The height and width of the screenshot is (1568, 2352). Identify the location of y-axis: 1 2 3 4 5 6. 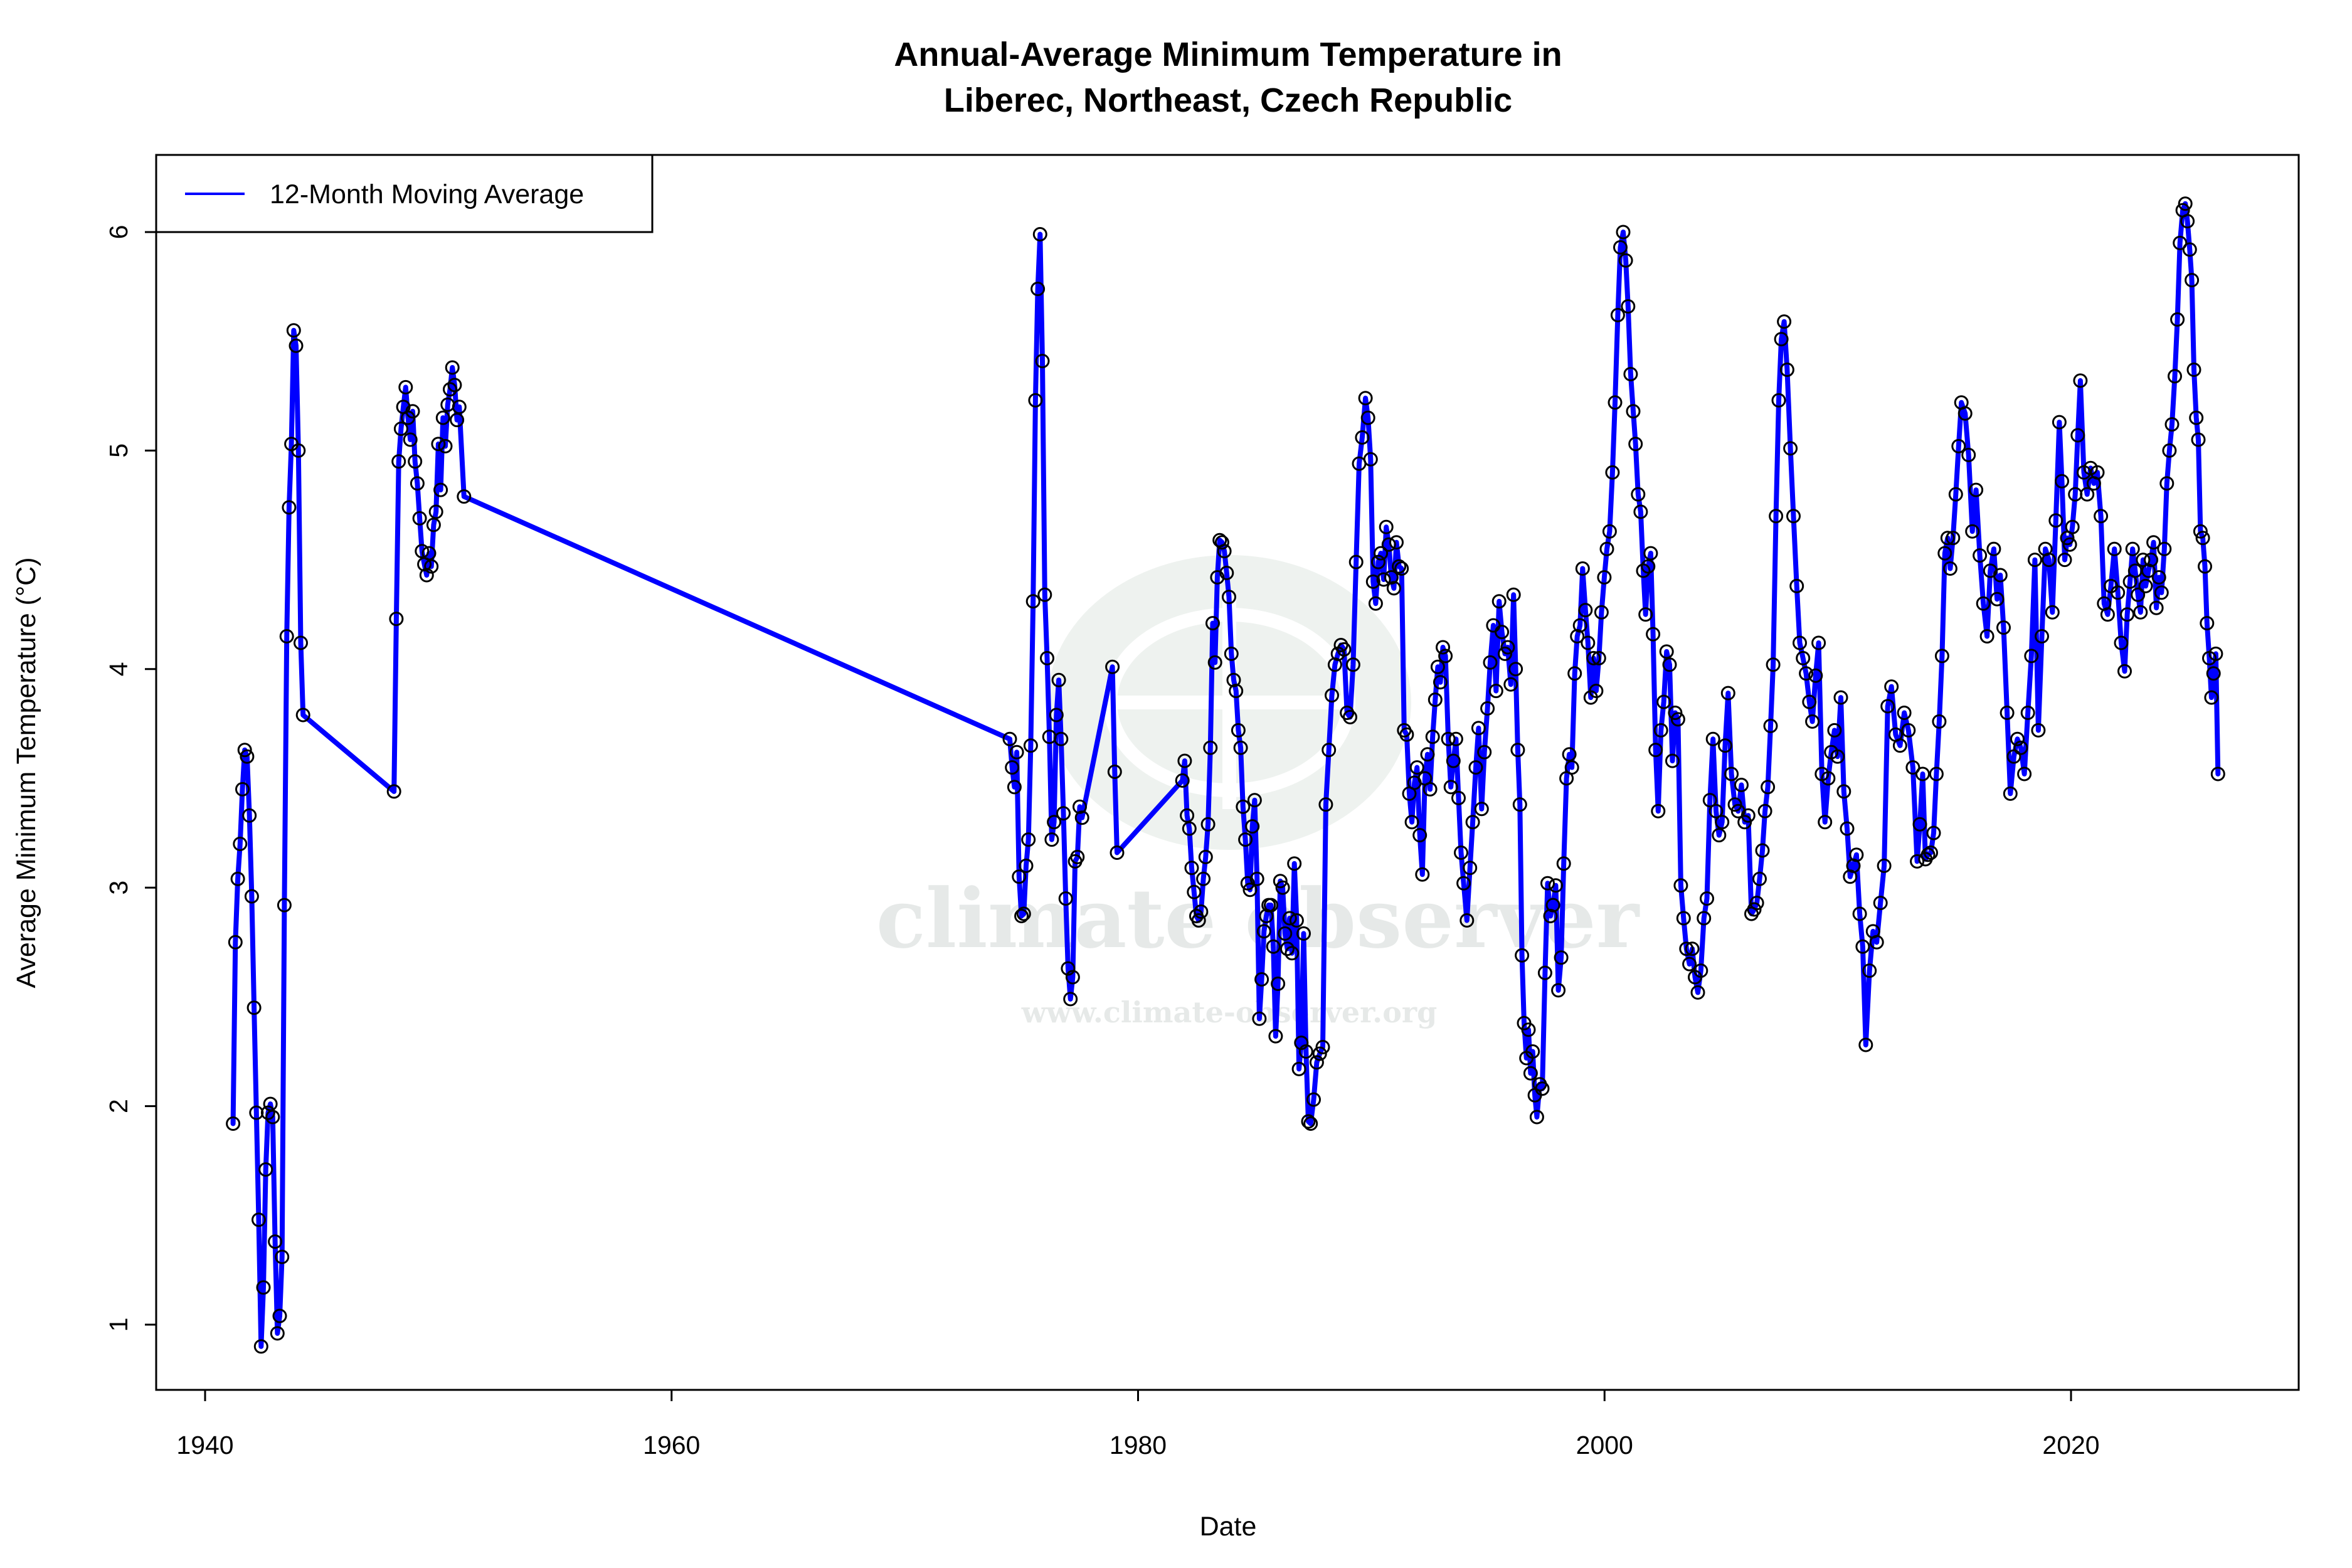
(130, 778).